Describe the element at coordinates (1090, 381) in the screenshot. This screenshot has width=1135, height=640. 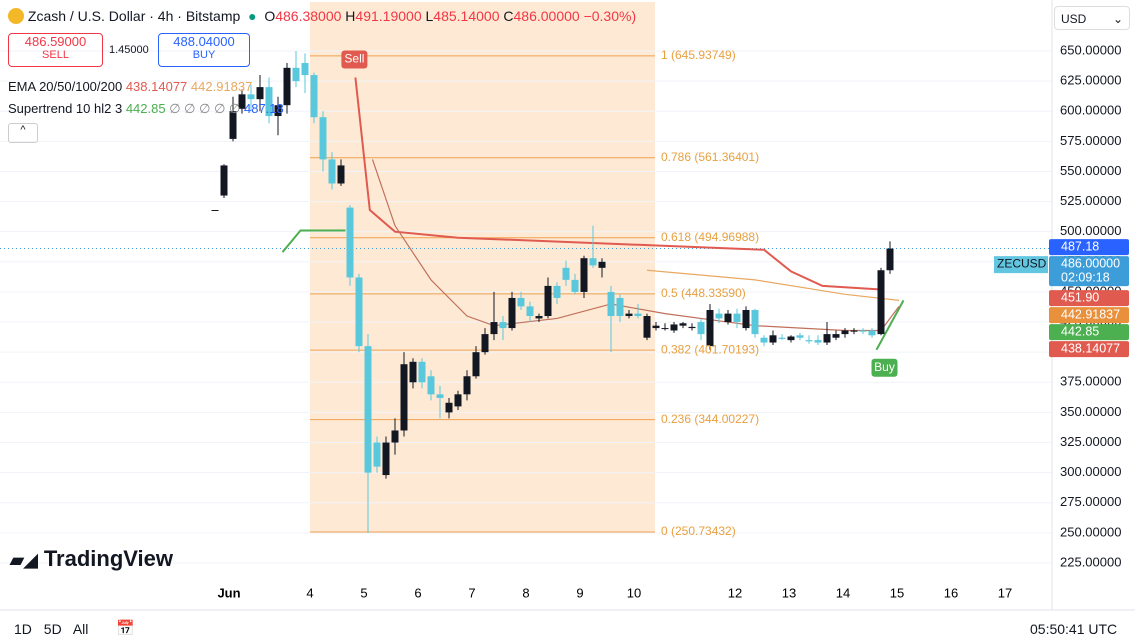
I see `y-tick-label: 375.00000` at that location.